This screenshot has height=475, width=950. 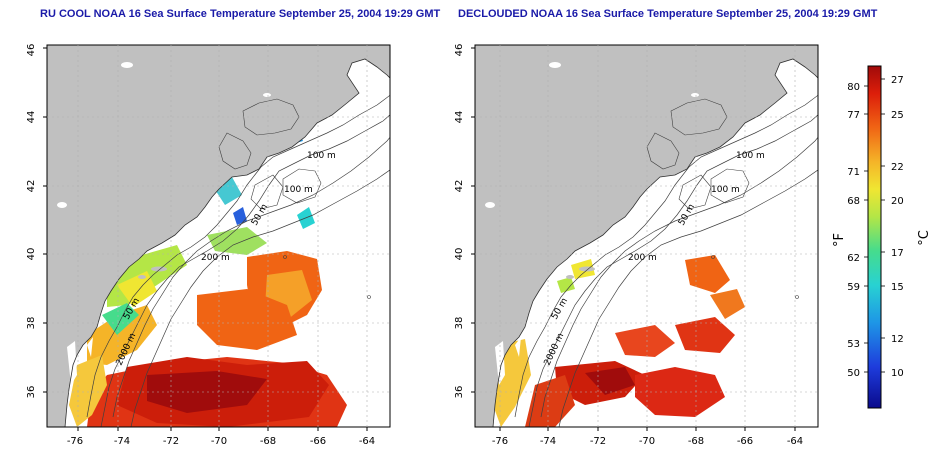 I want to click on left-x-axis: -76 -74 -72 -70 -68 -66 -64, so click(x=221, y=437).